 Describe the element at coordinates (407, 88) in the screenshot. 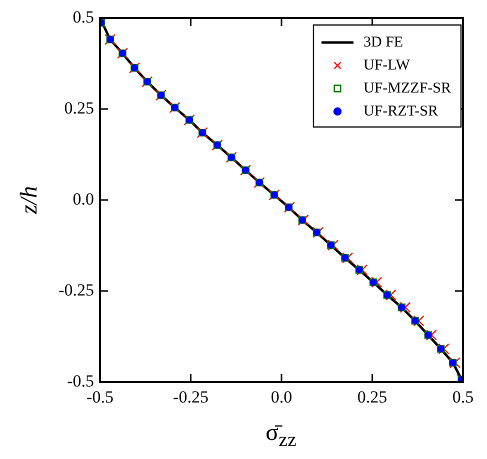

I see `legend-label: UF-MZZF-SR` at that location.